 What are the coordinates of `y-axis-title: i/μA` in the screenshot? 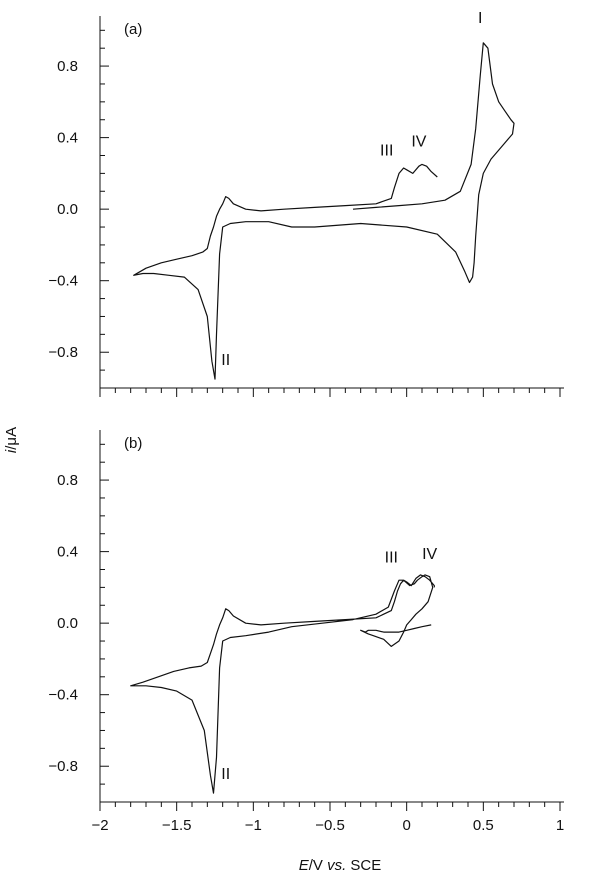 It's located at (11, 440).